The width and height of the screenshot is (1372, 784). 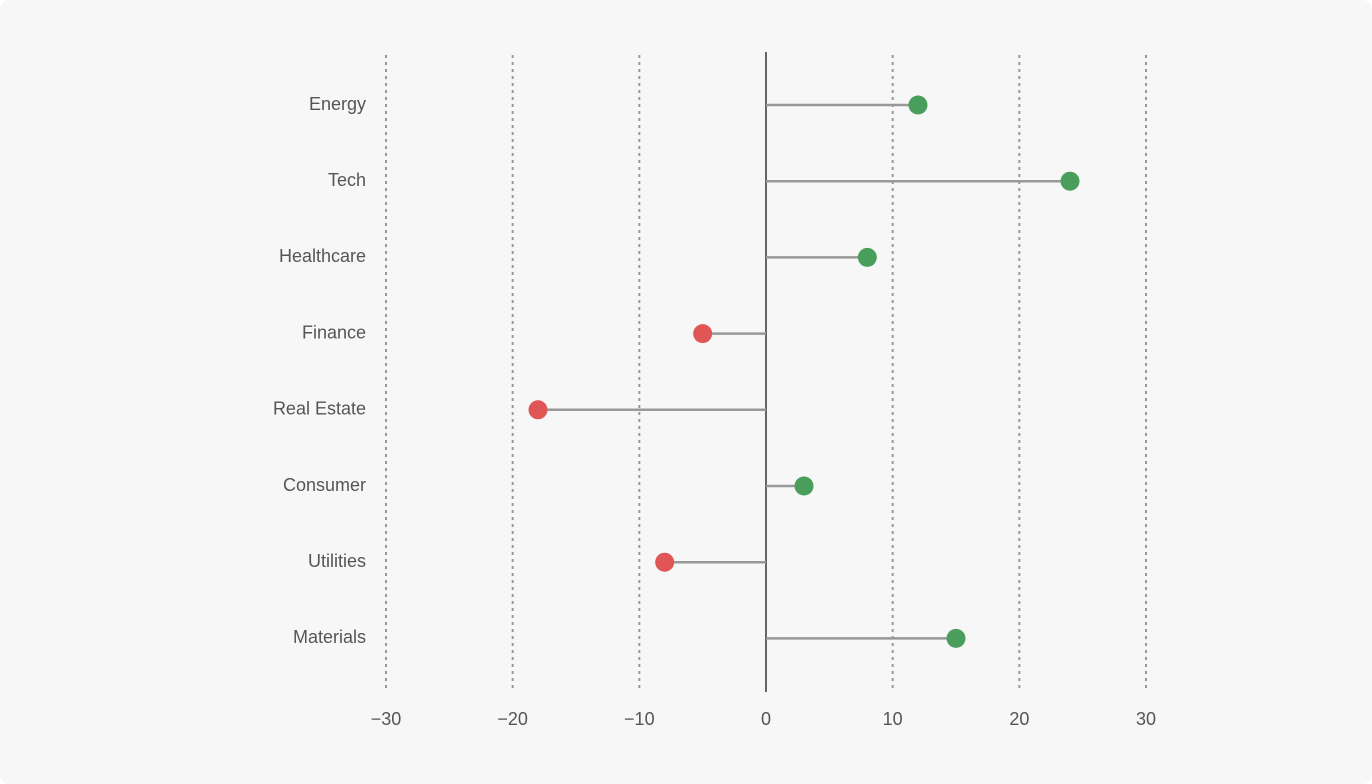 What do you see at coordinates (766, 719) in the screenshot?
I see `x-tick-label: 0` at bounding box center [766, 719].